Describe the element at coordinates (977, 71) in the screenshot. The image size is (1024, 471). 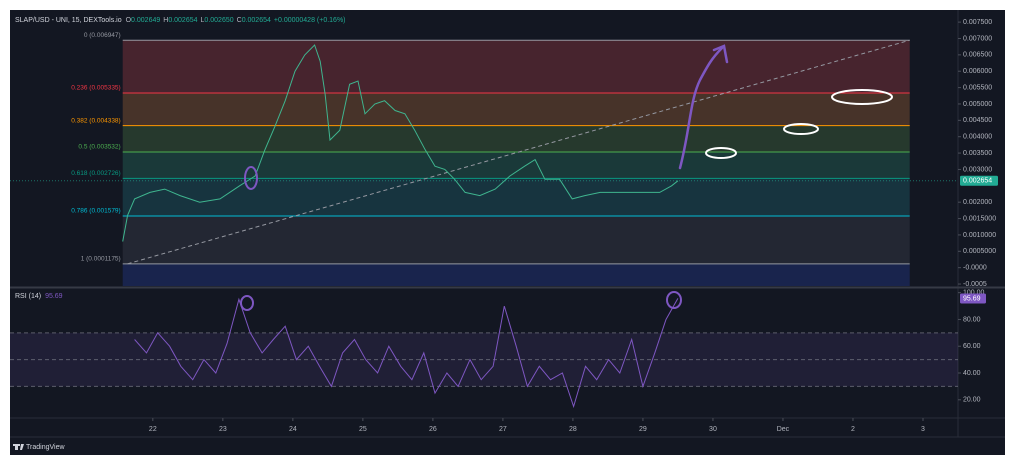
I see `y-tick-label: 0.006000` at that location.